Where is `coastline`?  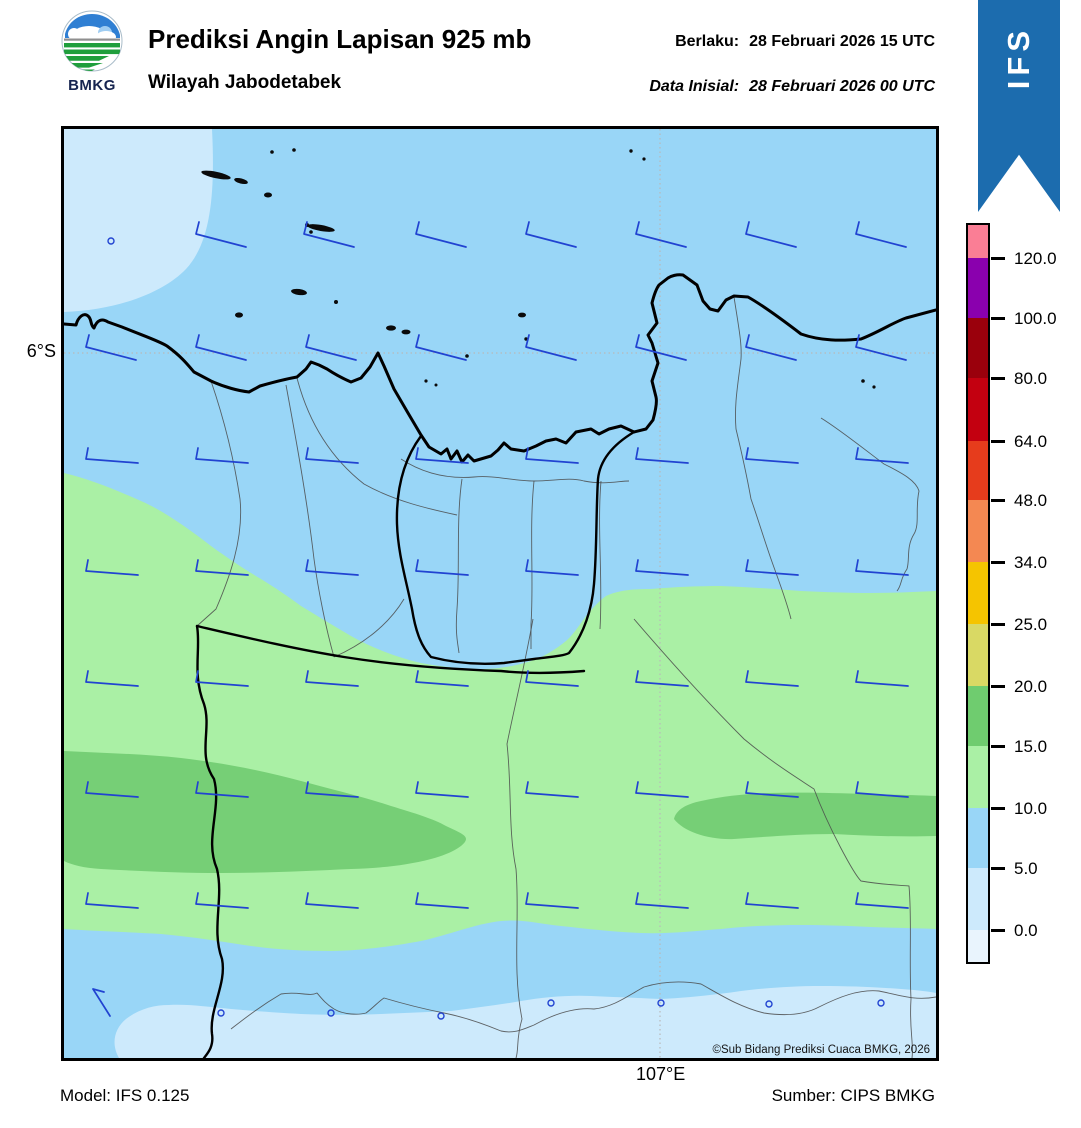
coastline is located at coordinates (500, 368).